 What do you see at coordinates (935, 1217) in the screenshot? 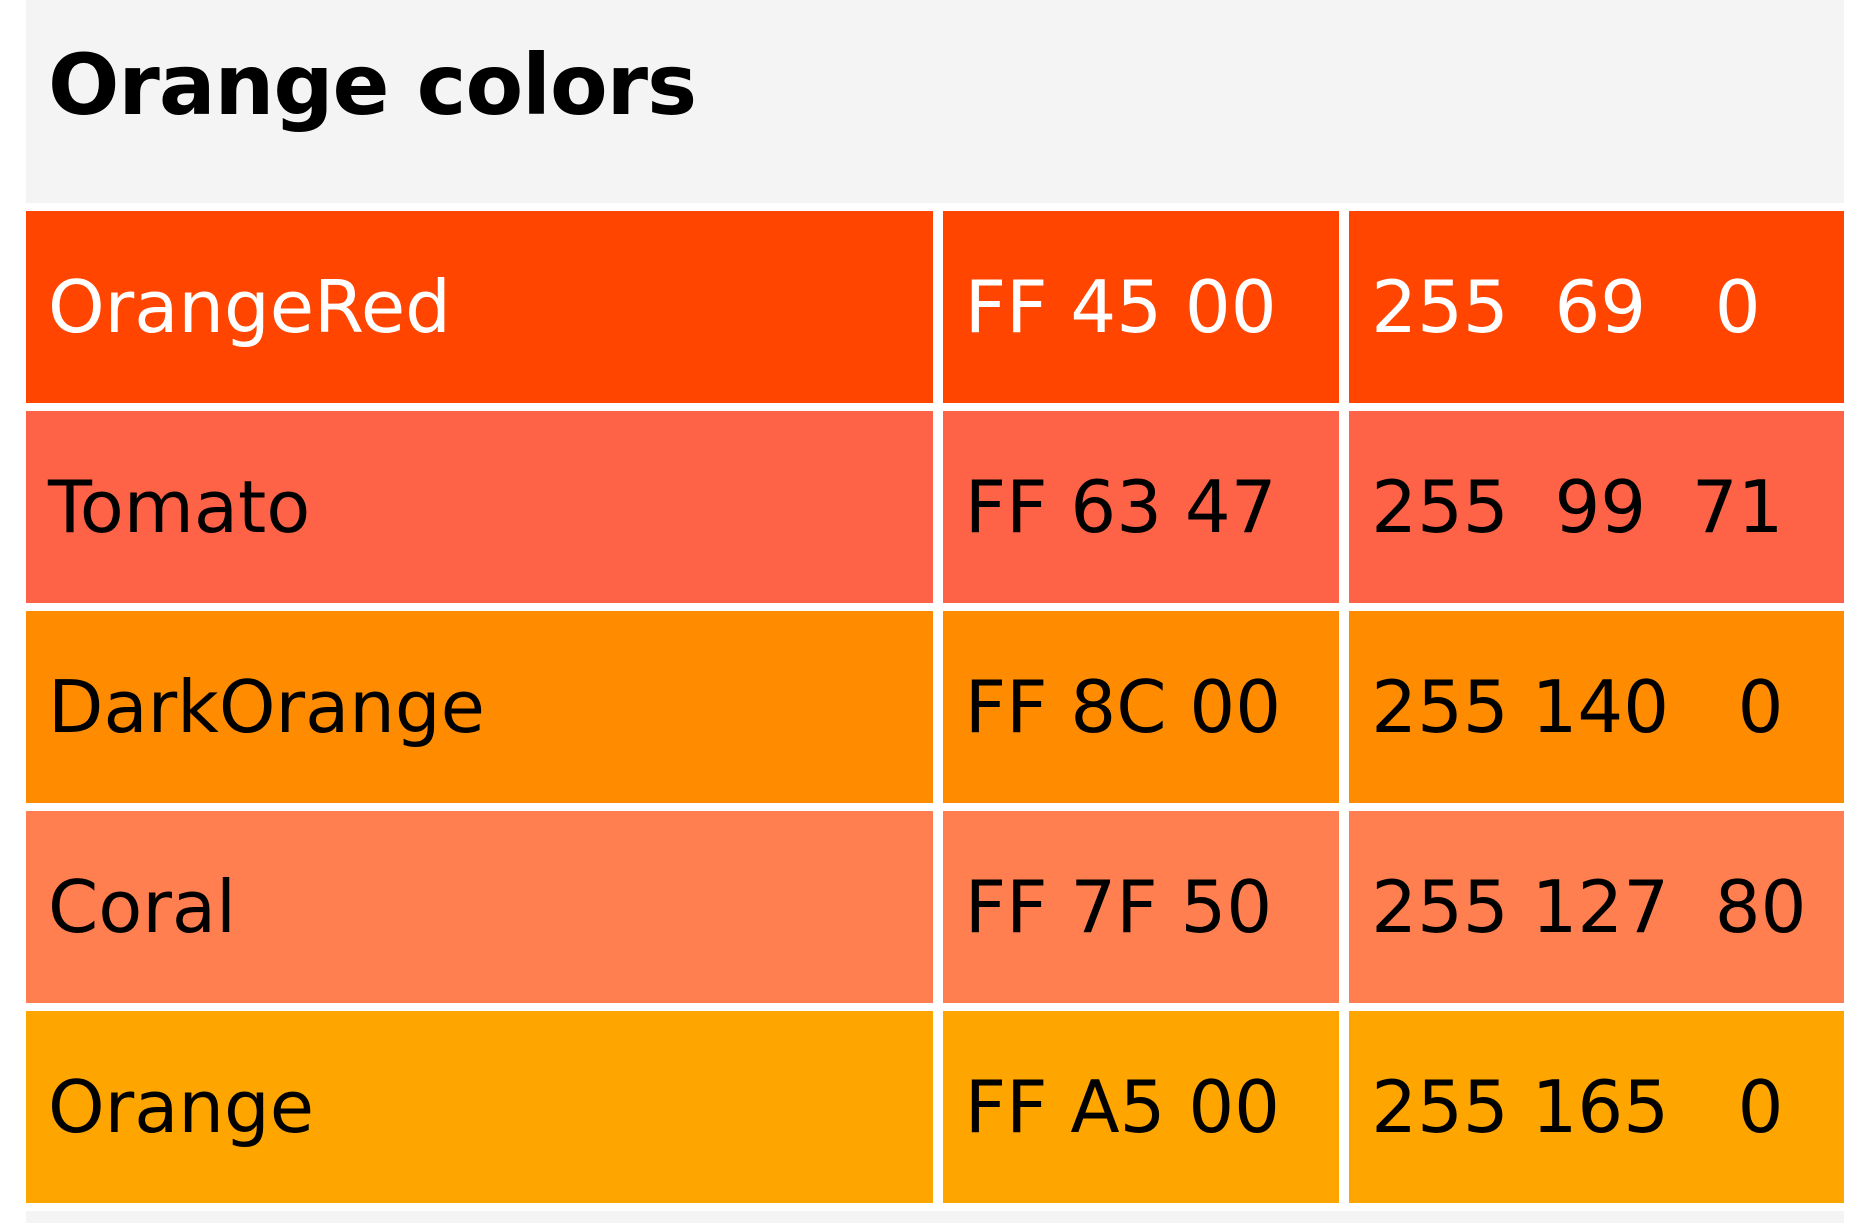
I see `bottom-strip` at bounding box center [935, 1217].